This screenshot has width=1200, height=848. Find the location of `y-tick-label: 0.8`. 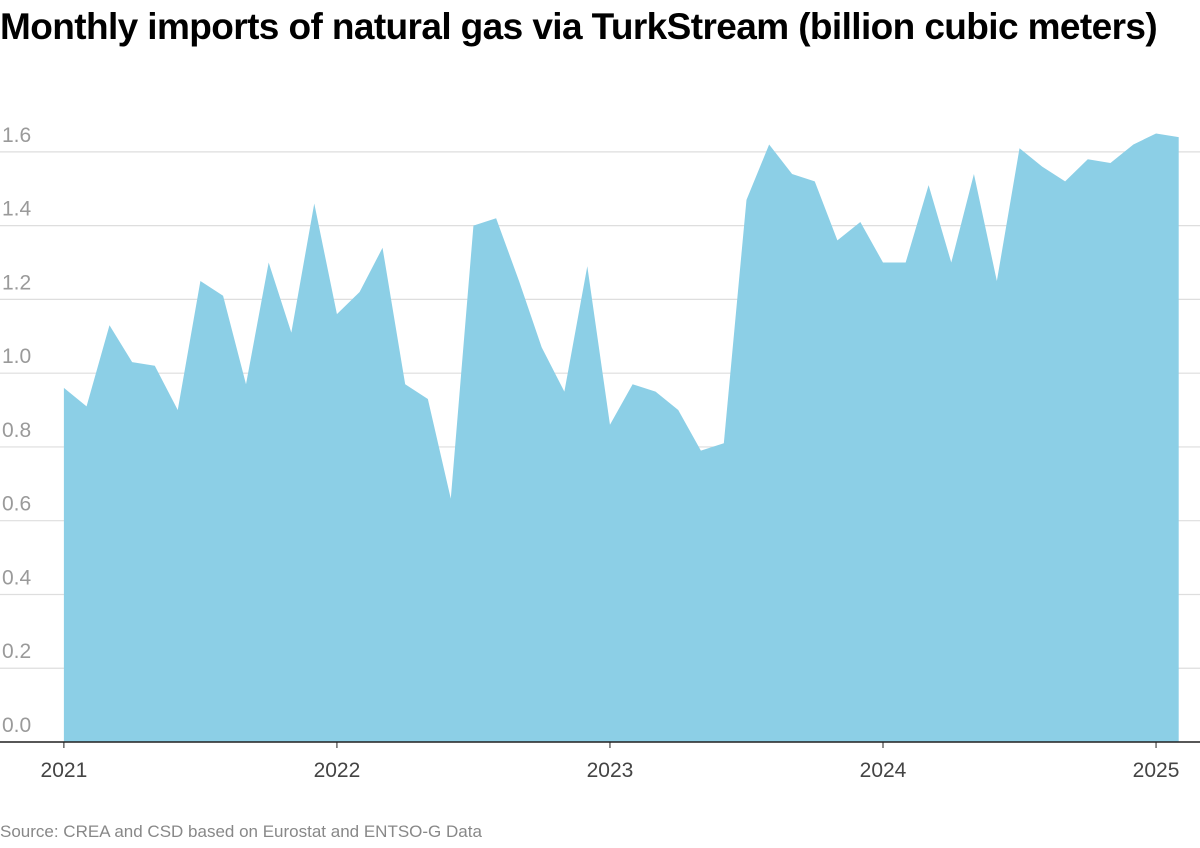

y-tick-label: 0.8 is located at coordinates (16, 430).